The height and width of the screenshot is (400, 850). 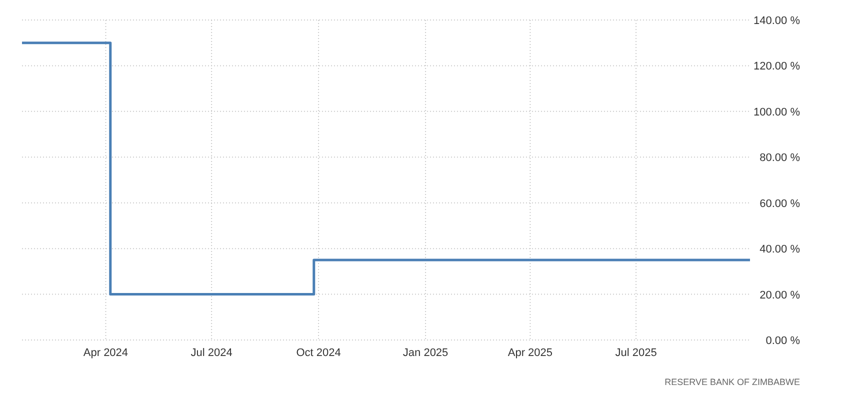 What do you see at coordinates (211, 353) in the screenshot?
I see `x-tick-label: Jul 2024` at bounding box center [211, 353].